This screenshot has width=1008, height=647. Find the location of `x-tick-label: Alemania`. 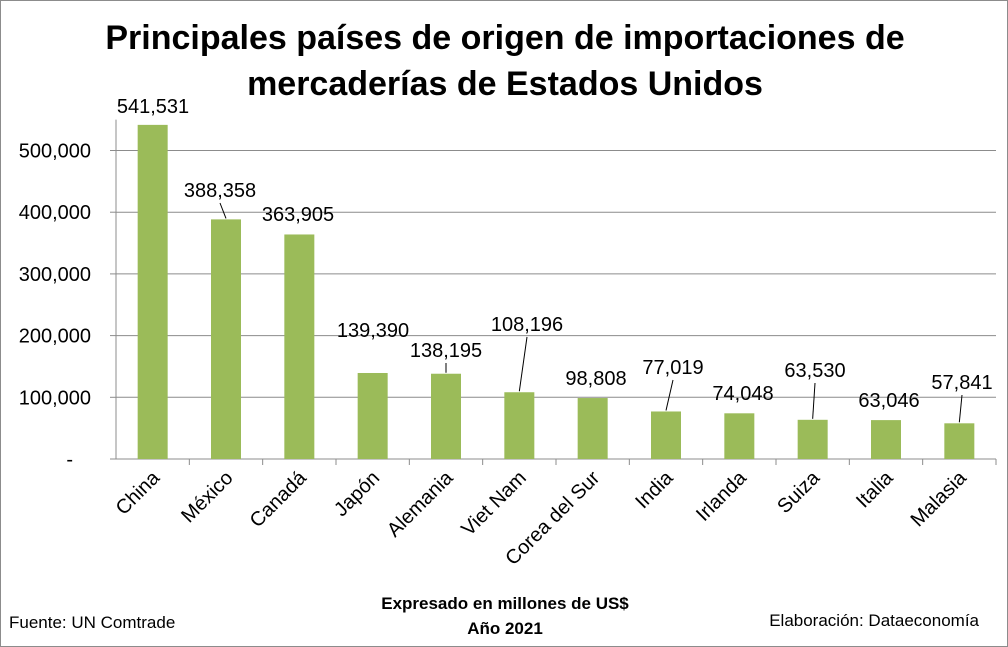

x-tick-label: Alemania is located at coordinates (420, 503).